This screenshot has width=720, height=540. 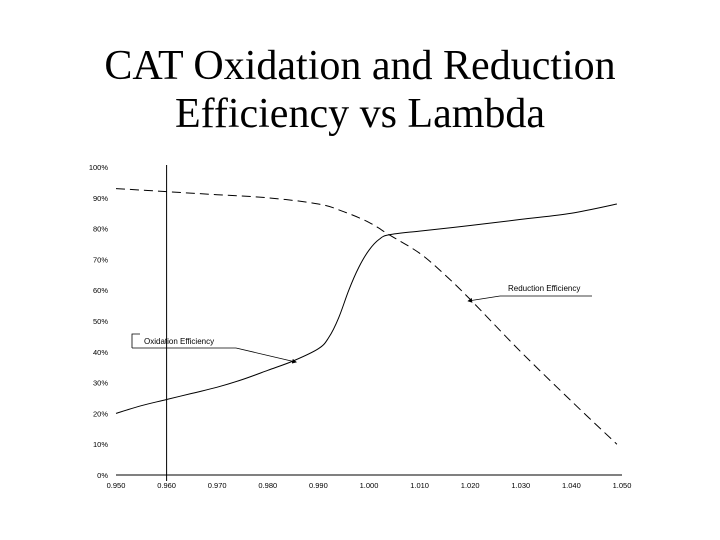 I want to click on x-tick-label: 1.020, so click(x=470, y=485).